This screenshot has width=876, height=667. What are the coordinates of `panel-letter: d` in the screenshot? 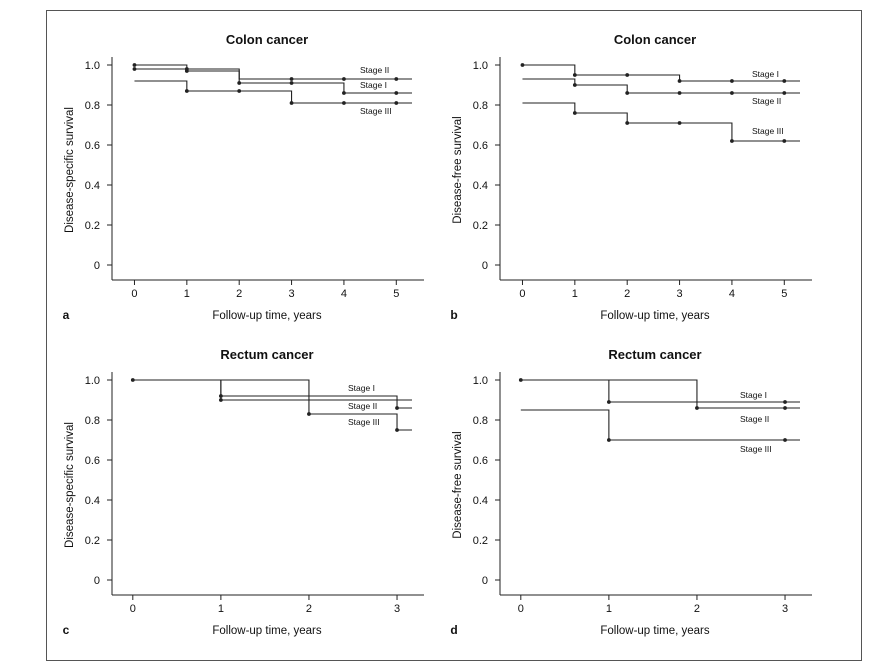 It's located at (453, 630).